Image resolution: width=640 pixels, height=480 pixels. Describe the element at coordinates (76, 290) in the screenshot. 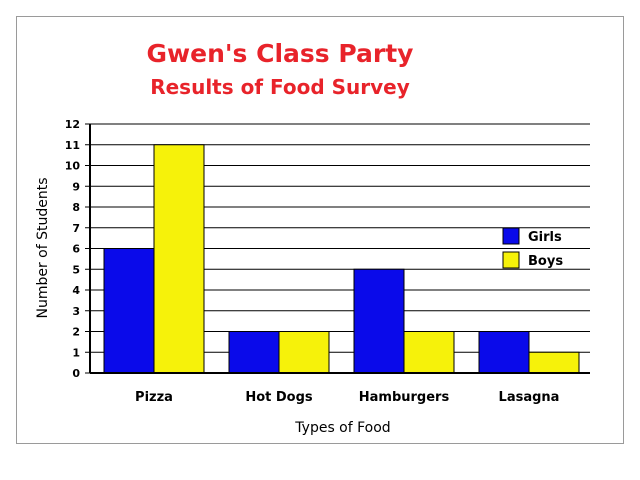

I see `y-tick-label: 4` at that location.